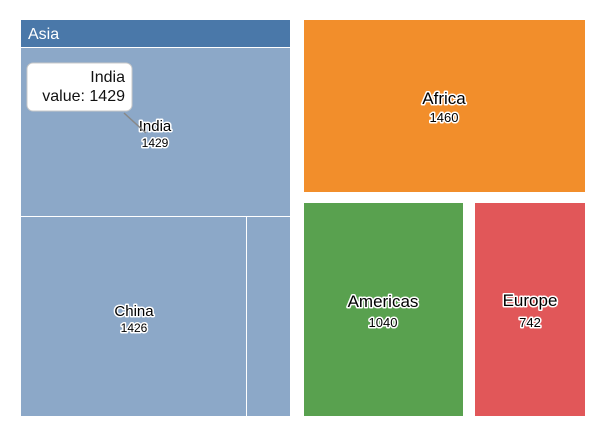 This screenshot has height=436, width=604. I want to click on europe-value-label: 742, so click(530, 322).